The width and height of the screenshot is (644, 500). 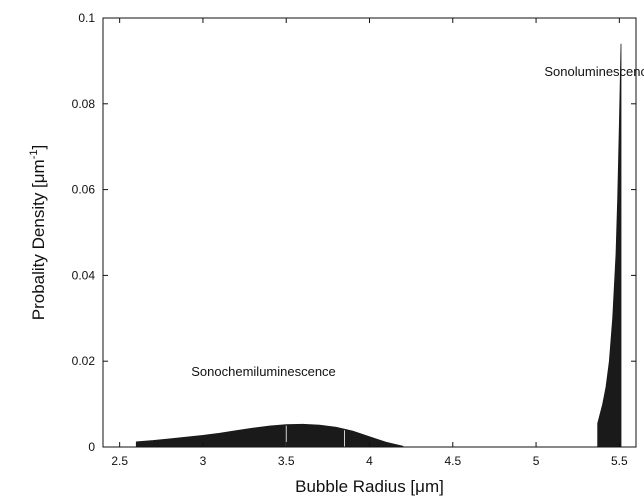 I want to click on y-axis-title: Probality Density [μm-1], so click(x=38, y=232).